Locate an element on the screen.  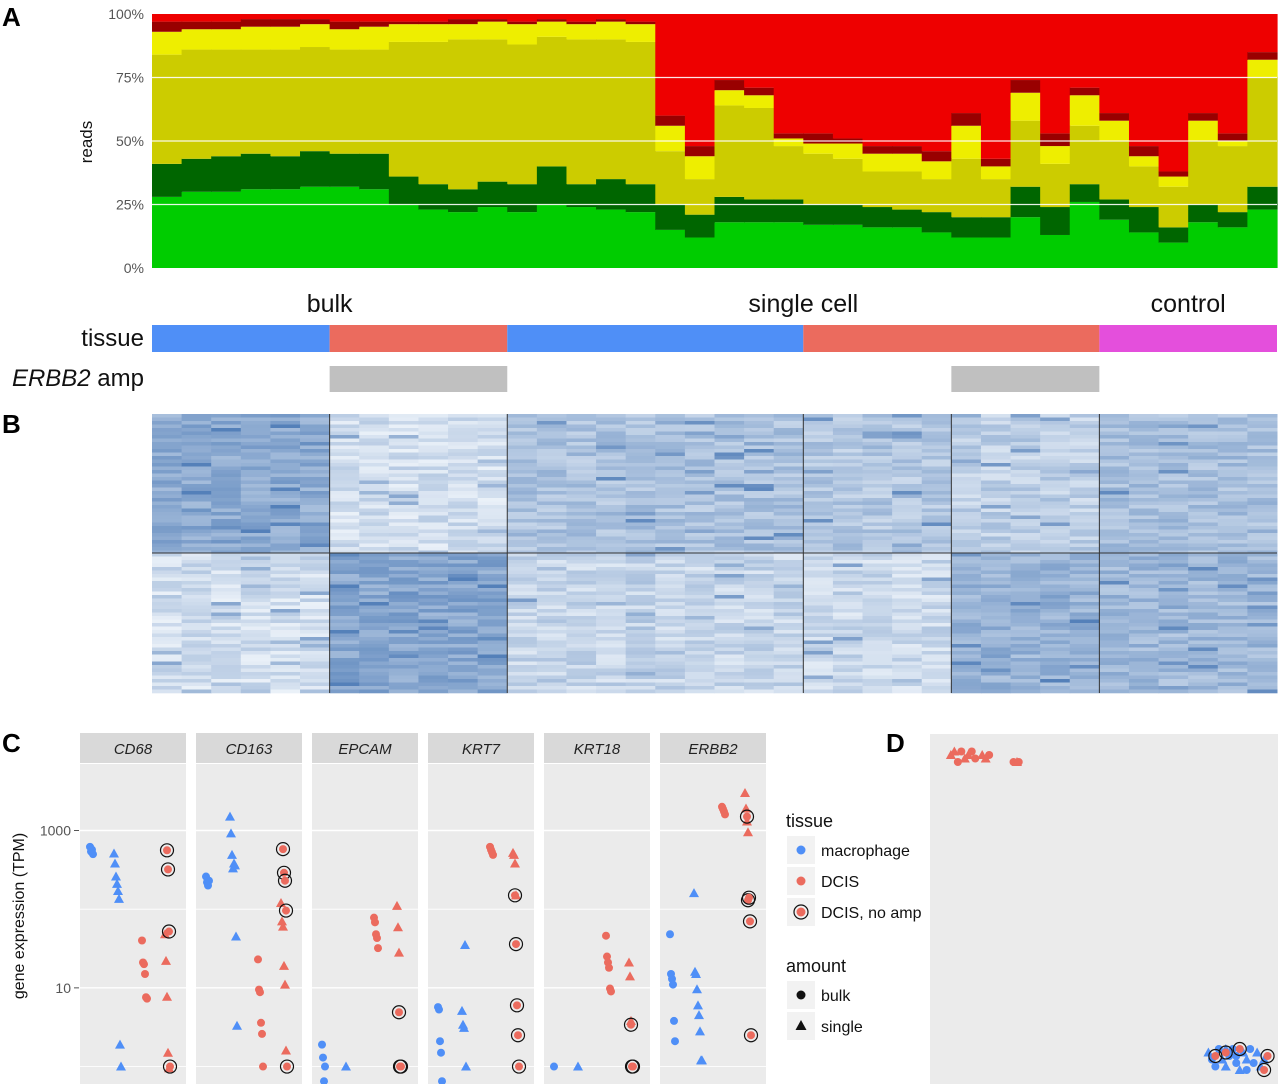
point-ERBB2-single is located at coordinates (702, 1060).